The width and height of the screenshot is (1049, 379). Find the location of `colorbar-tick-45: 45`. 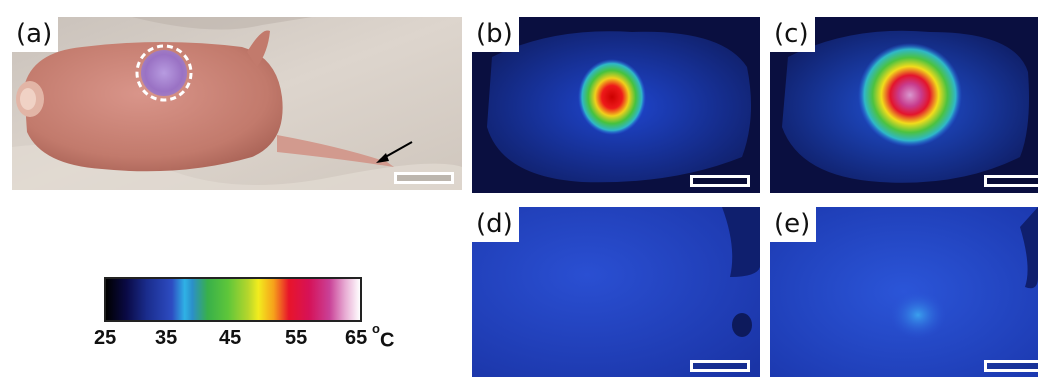

colorbar-tick-45: 45 is located at coordinates (230, 338).